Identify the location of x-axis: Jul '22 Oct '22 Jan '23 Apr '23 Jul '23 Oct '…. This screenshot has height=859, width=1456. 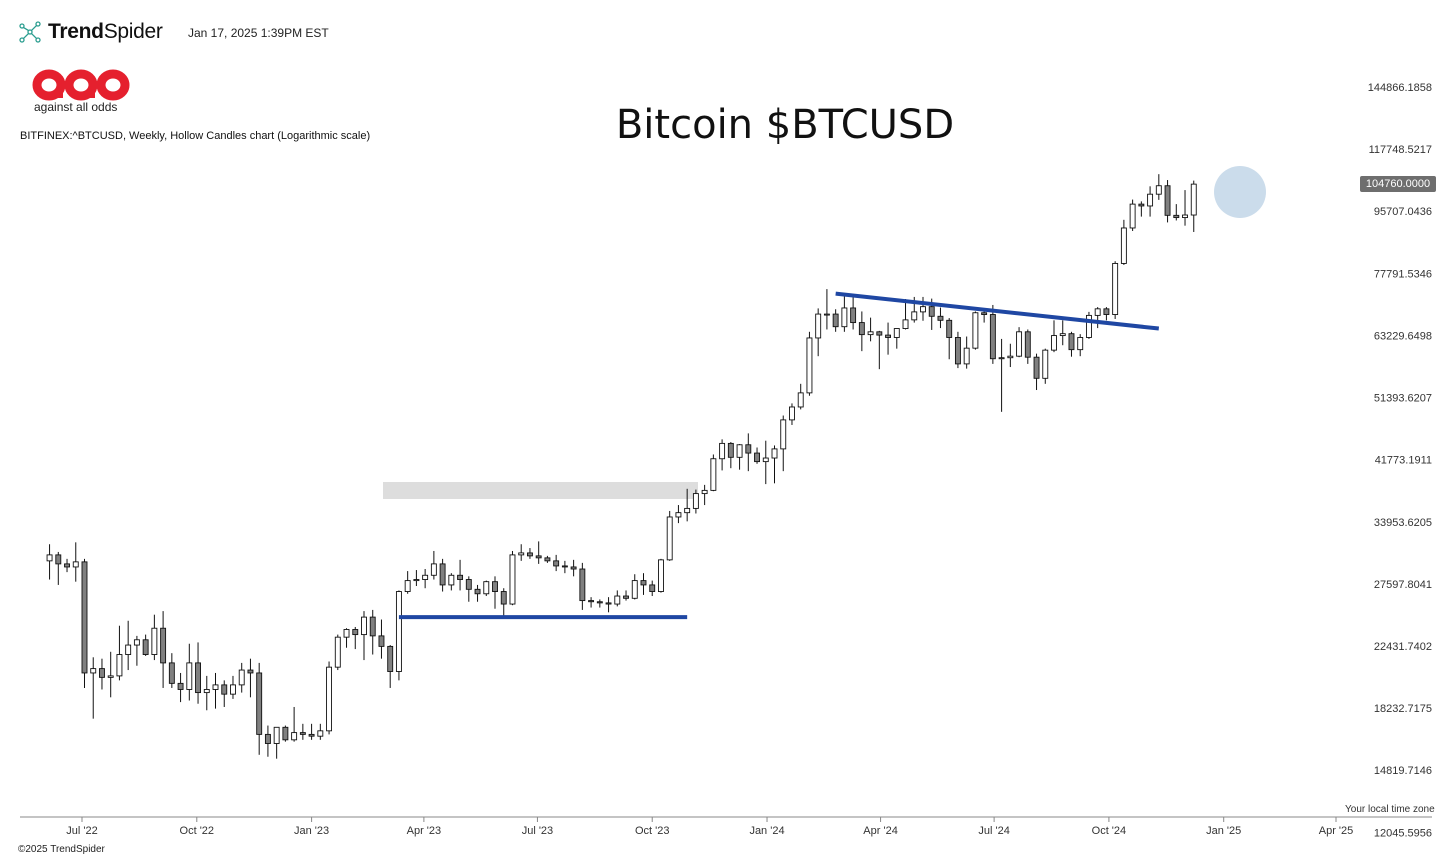
(726, 826).